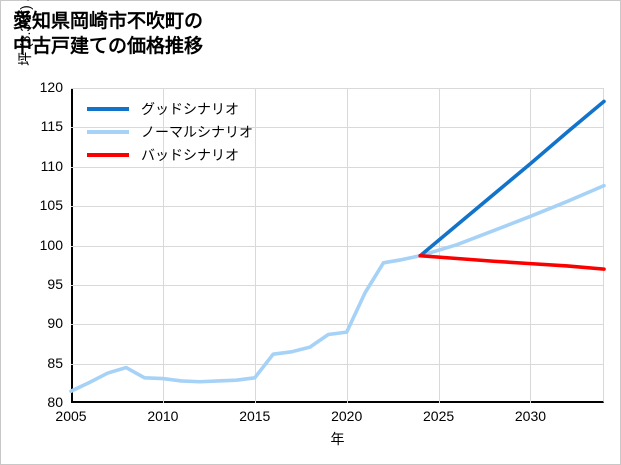 This screenshot has width=621, height=465. I want to click on legend-item-bad-scenario: バッドシナリオ, so click(191, 154).